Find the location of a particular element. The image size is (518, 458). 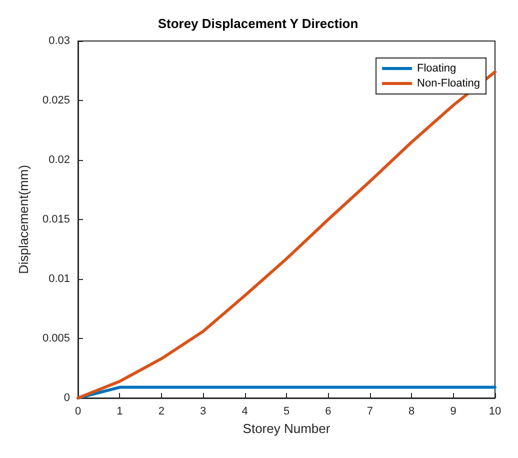

x-tick-label: 9 is located at coordinates (453, 412).